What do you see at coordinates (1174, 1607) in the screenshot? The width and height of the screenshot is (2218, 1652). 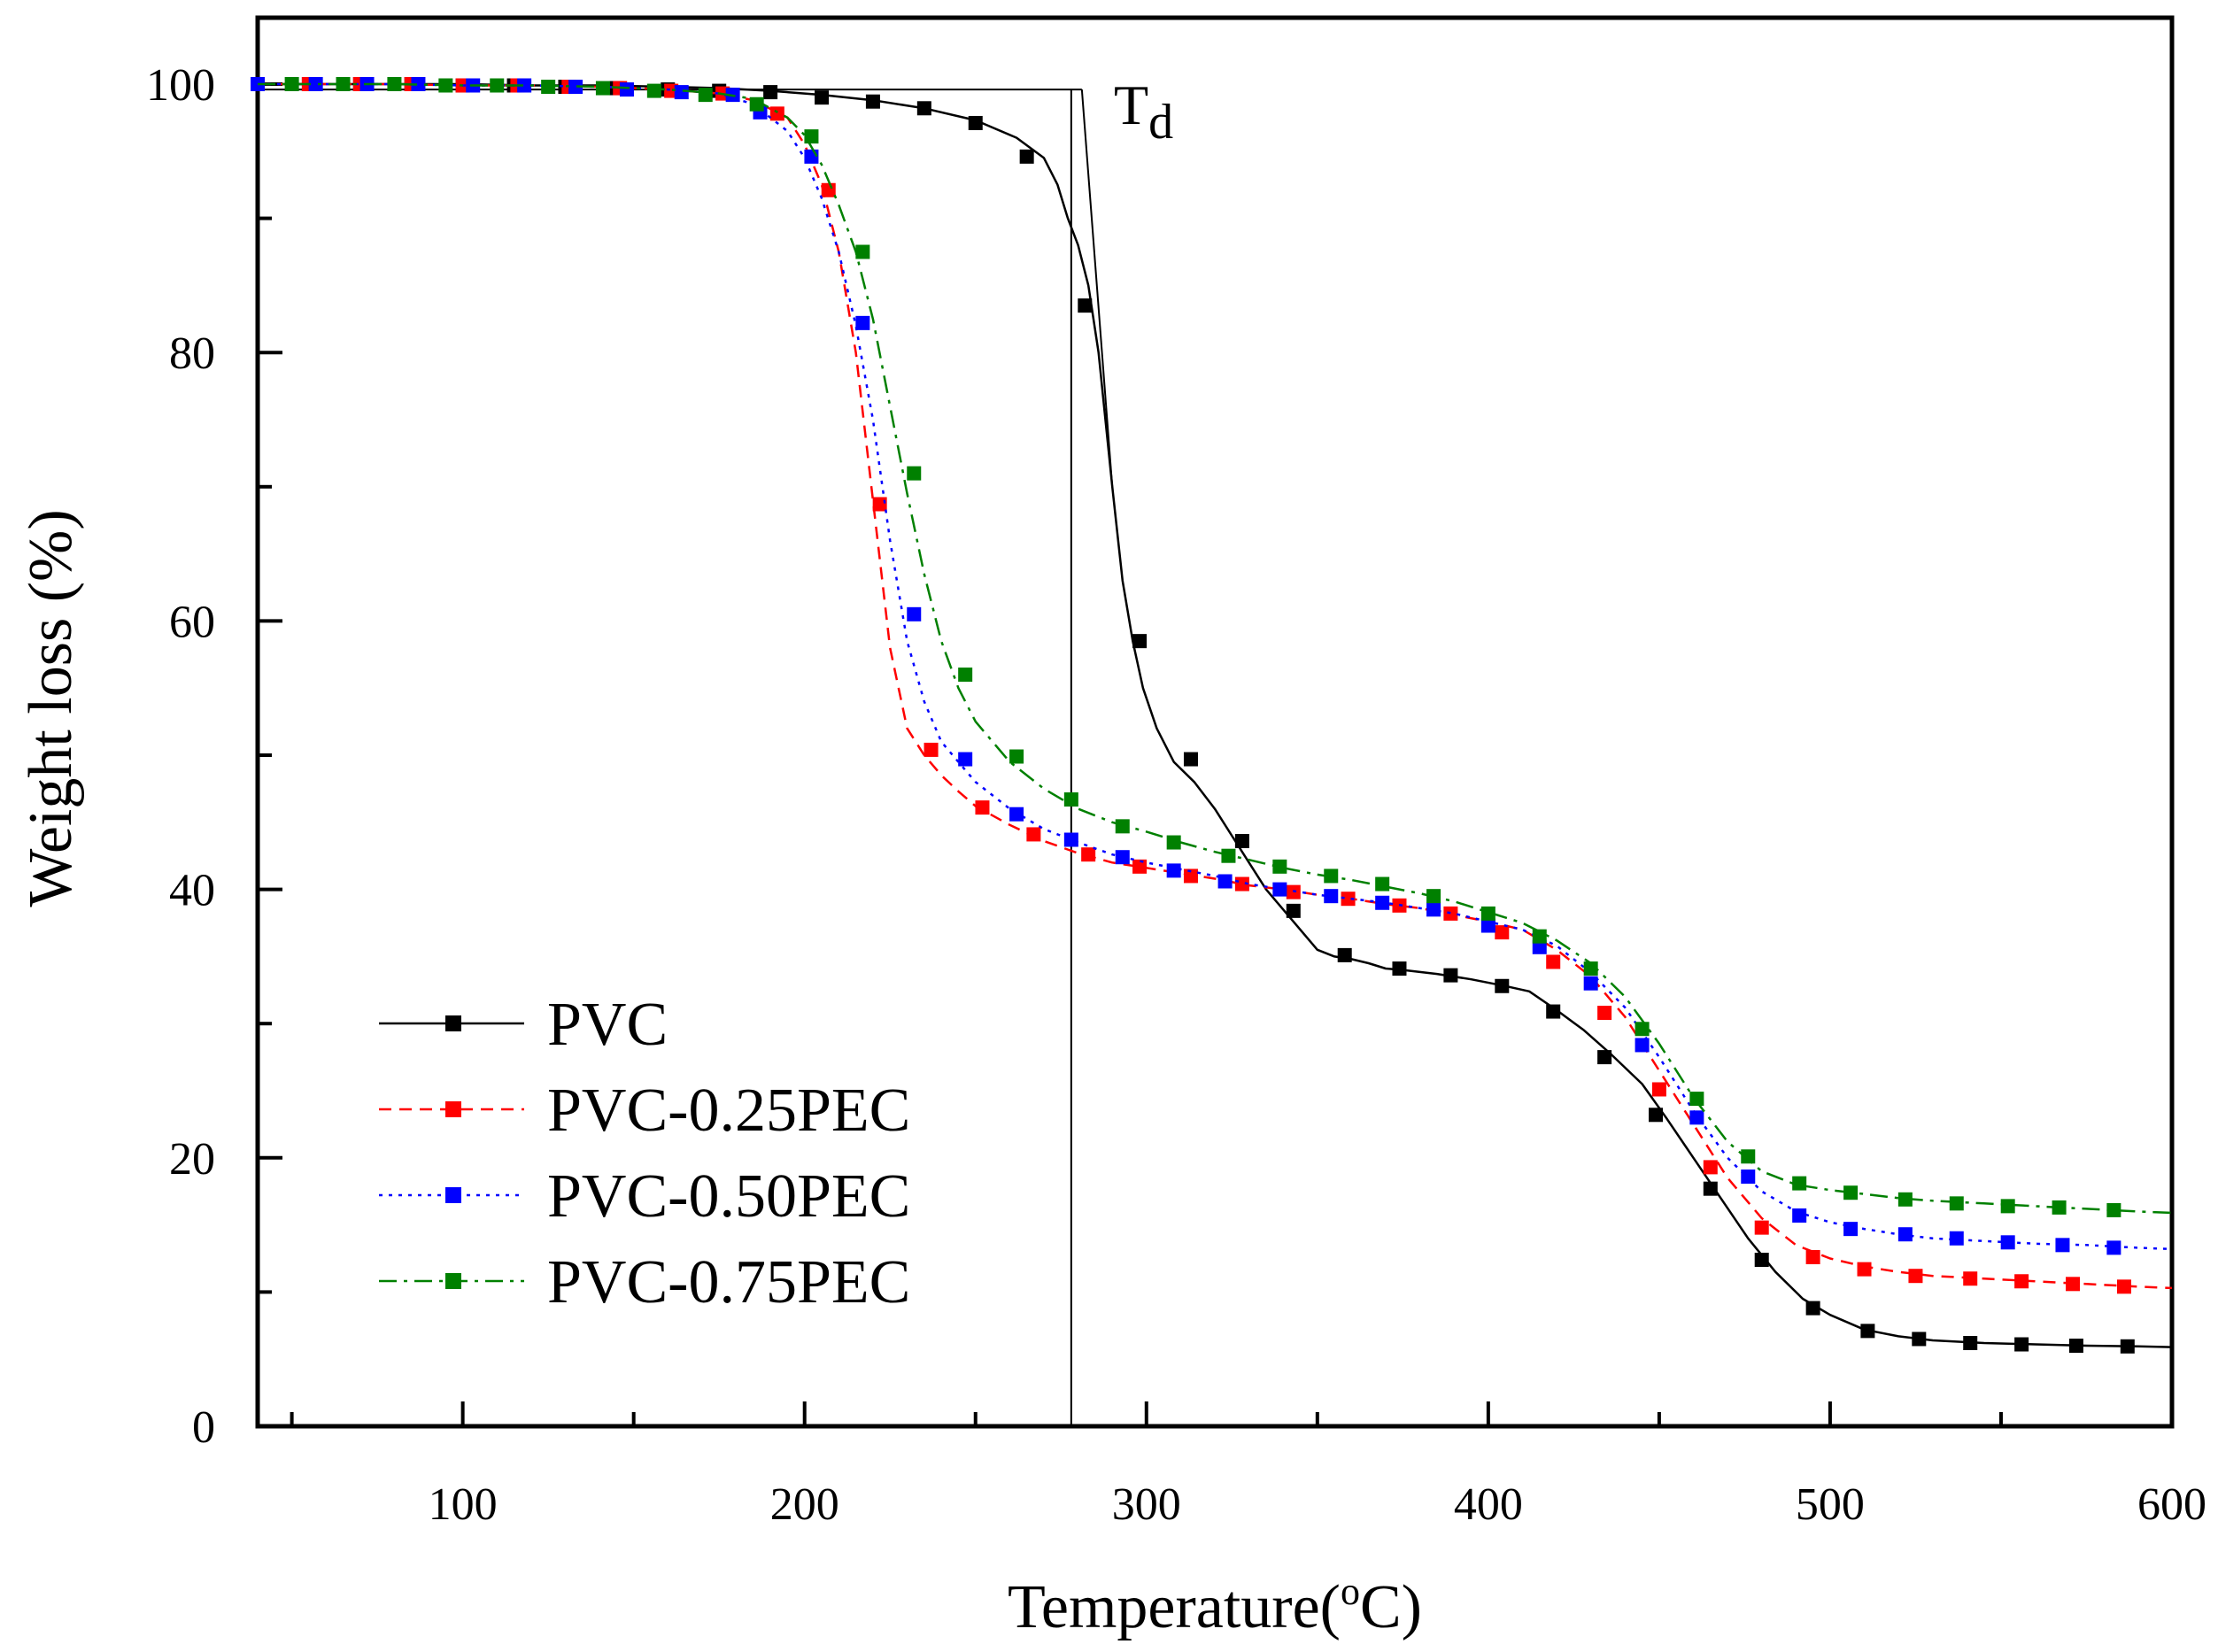 I see `x-axis-title-main: Temperature(` at bounding box center [1174, 1607].